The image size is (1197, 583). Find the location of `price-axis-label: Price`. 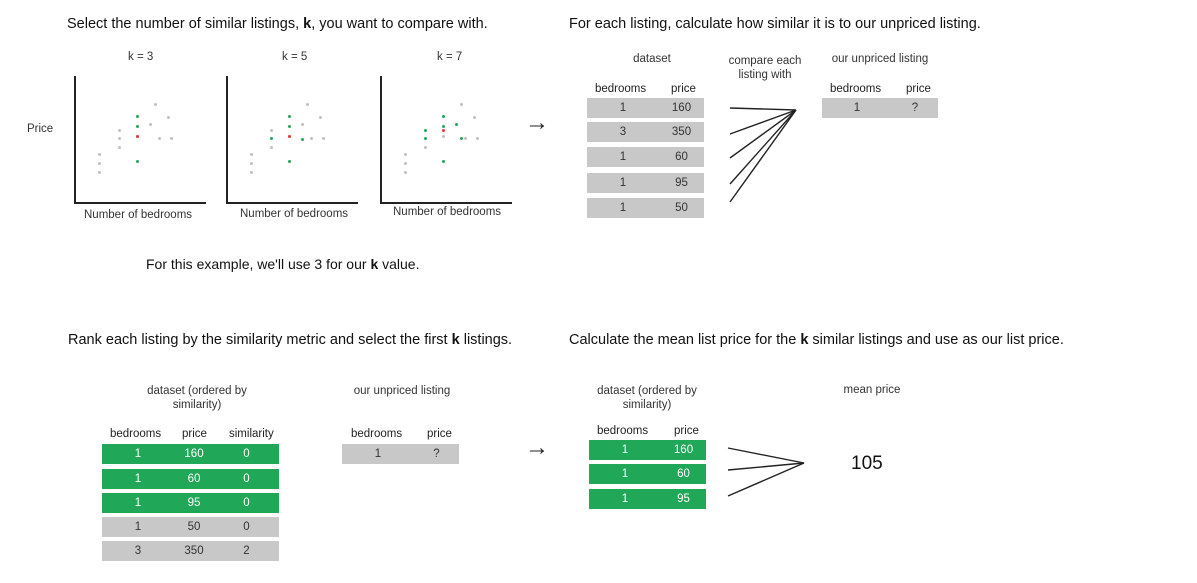

price-axis-label: Price is located at coordinates (40, 129).